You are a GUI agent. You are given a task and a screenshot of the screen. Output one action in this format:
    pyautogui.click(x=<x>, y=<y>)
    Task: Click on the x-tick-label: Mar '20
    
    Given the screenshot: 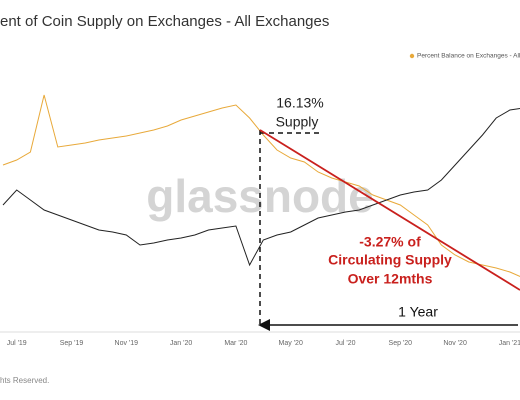 What is the action you would take?
    pyautogui.click(x=235, y=343)
    